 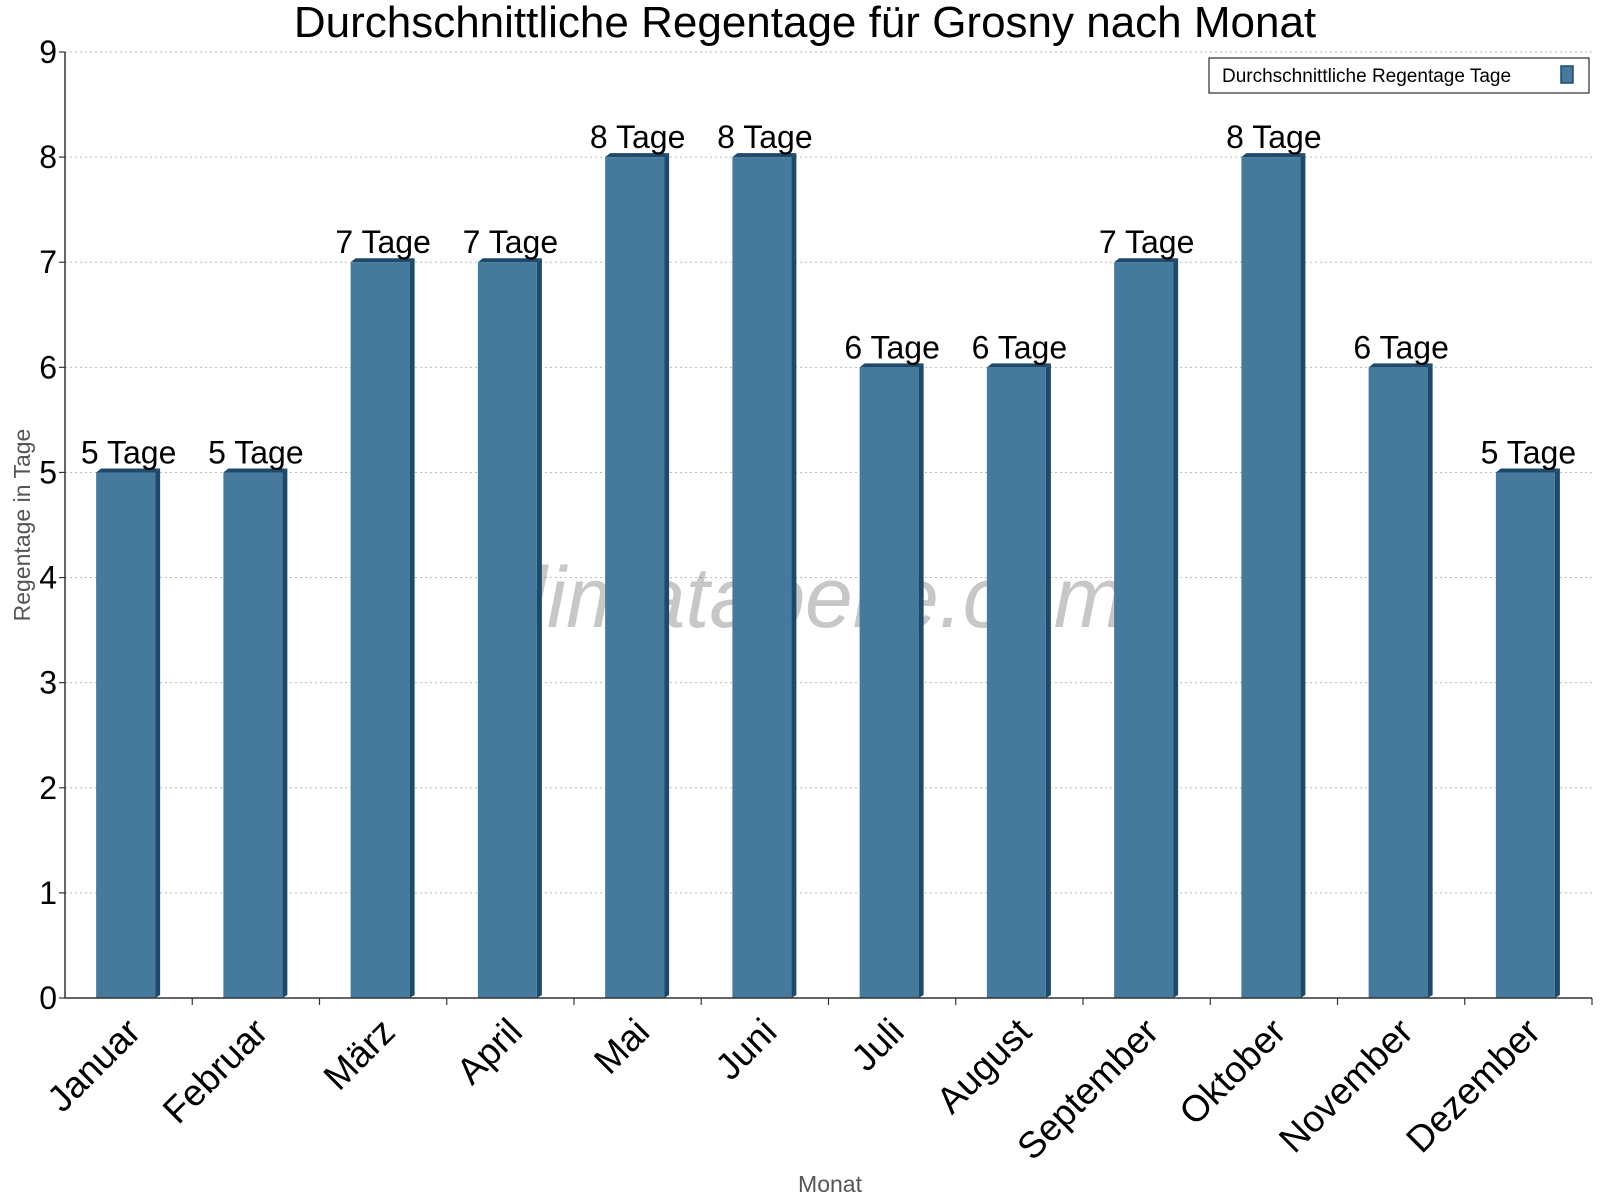 What do you see at coordinates (48, 367) in the screenshot?
I see `y-tick-label: 6` at bounding box center [48, 367].